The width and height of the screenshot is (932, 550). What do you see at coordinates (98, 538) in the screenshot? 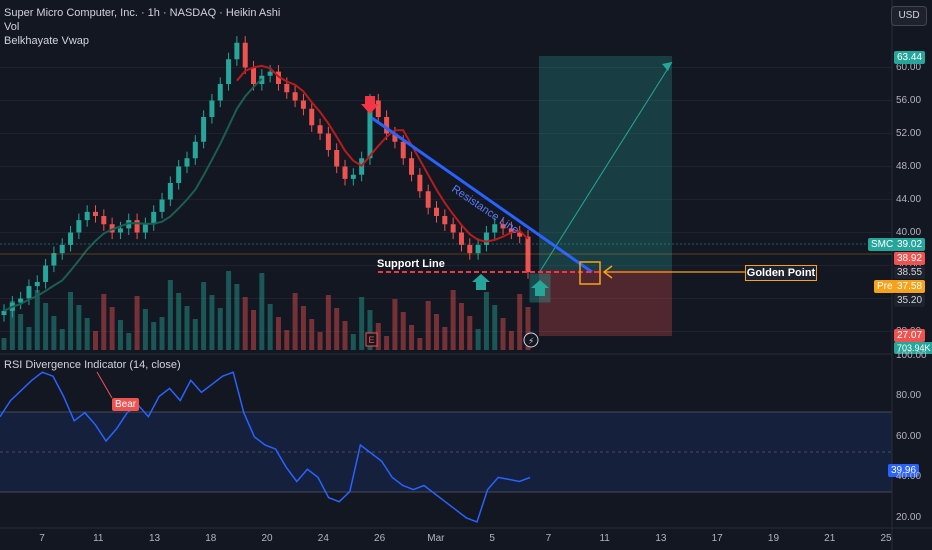
I see `time-tick-label: 11` at bounding box center [98, 538].